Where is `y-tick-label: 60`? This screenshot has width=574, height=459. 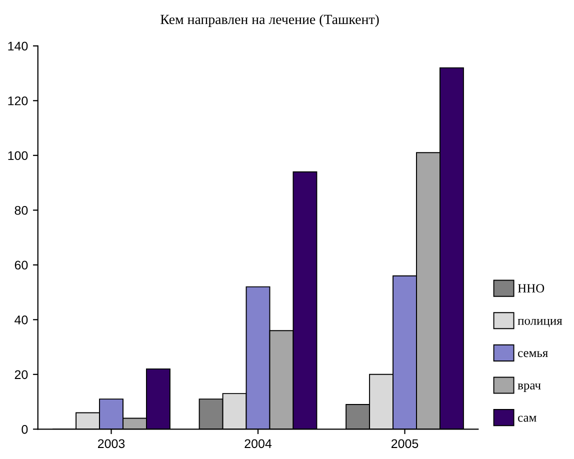
y-tick-label: 60 is located at coordinates (21, 265).